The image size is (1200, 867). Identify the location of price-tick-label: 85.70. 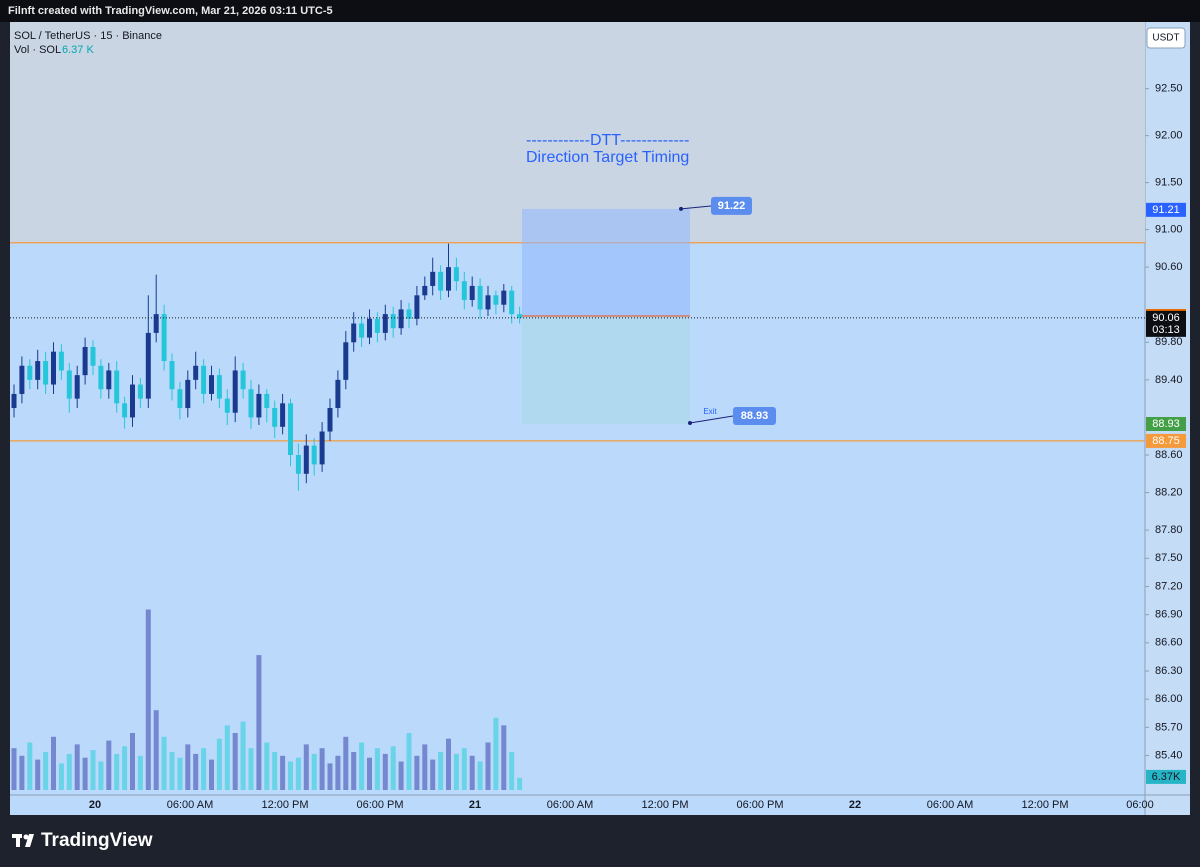
(1169, 727).